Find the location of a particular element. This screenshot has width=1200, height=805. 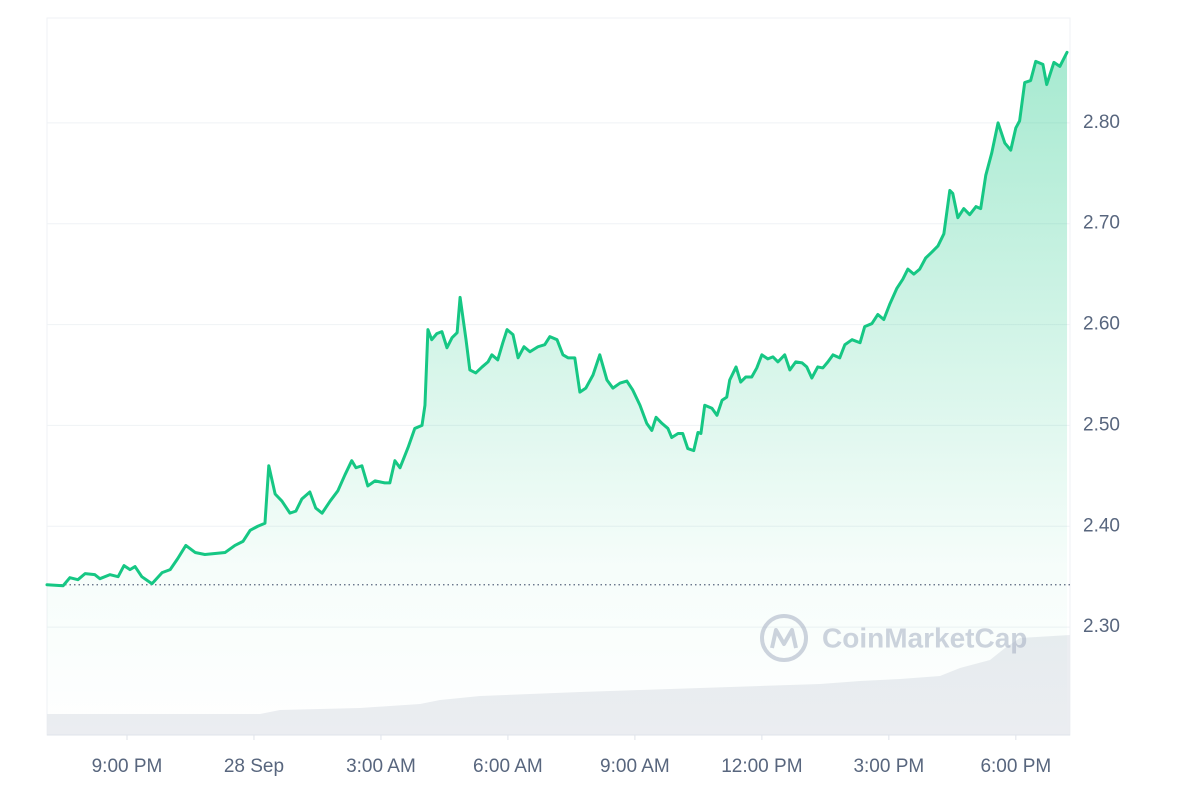

y-tick-label: 2.30 is located at coordinates (1101, 626).